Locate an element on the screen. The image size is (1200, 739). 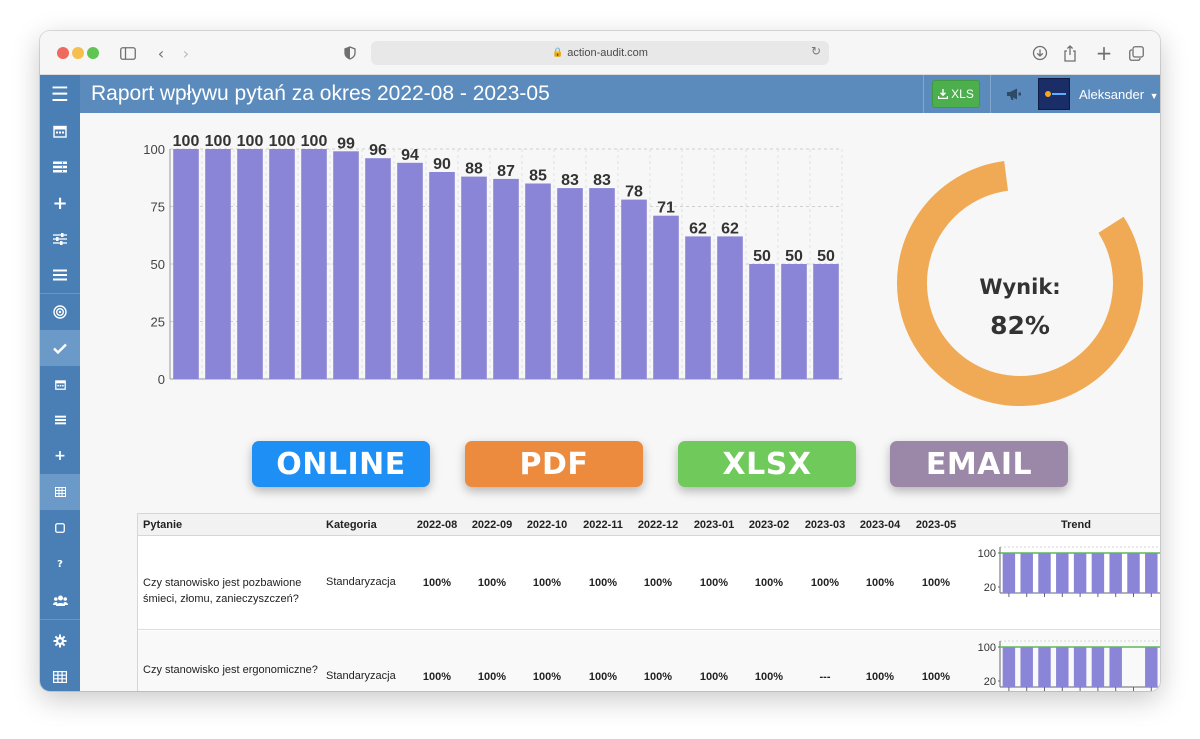
grid-icon is located at coordinates (60, 675).